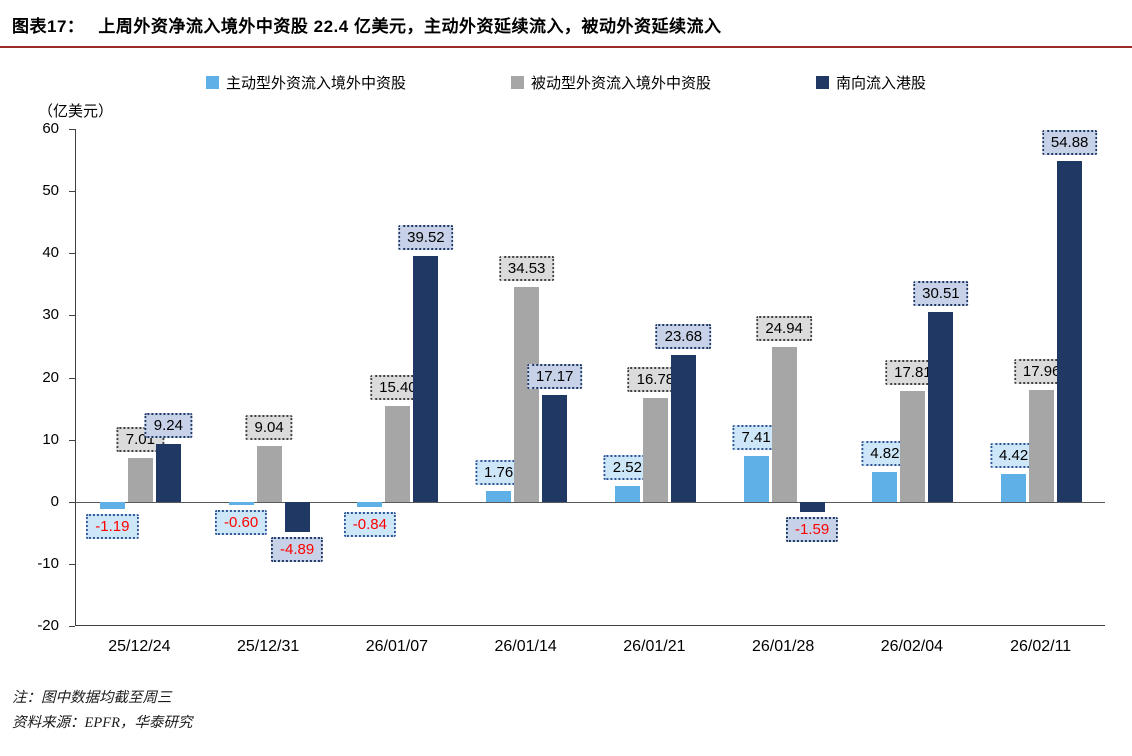  I want to click on figure-title-text: 上周外资净流入境外中资股 22.4 亿美元，主动外资延续流入，被动外资延续流入, so click(410, 26).